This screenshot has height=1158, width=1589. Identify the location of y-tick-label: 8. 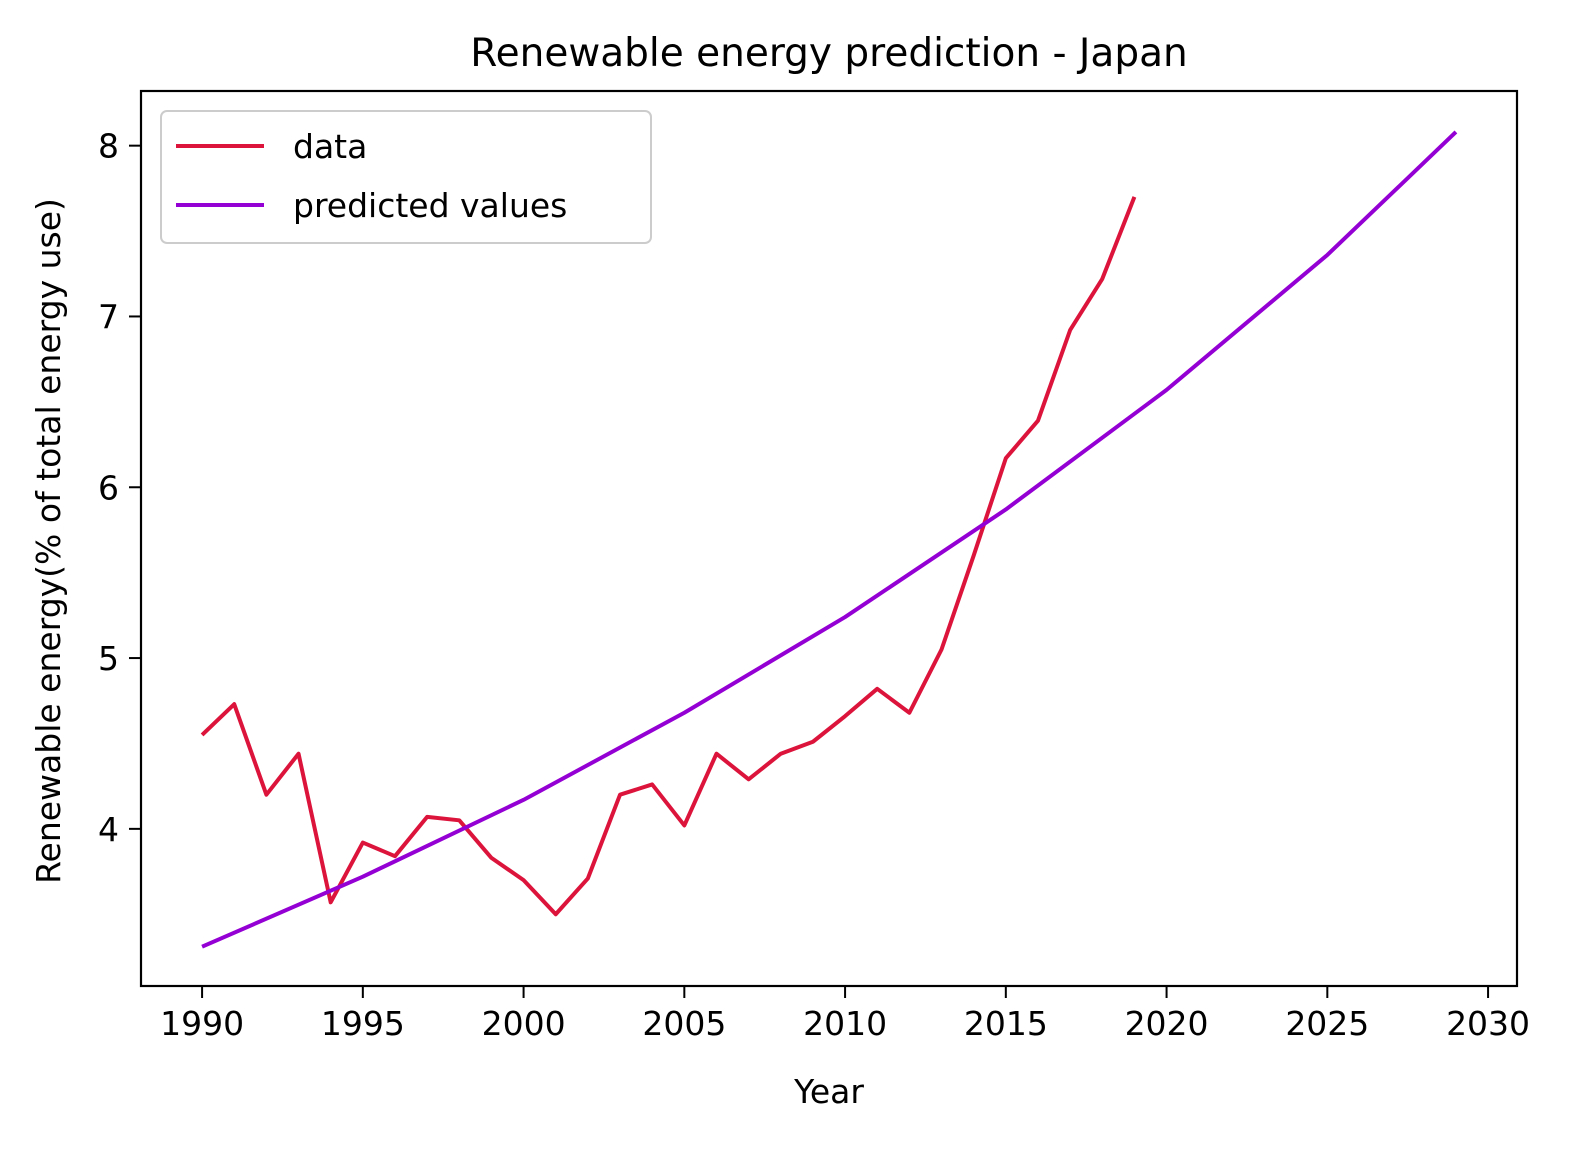
(108, 146).